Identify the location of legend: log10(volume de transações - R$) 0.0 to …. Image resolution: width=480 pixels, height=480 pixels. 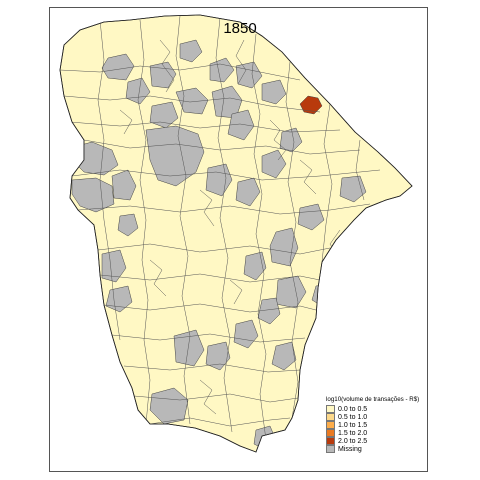
(376, 424).